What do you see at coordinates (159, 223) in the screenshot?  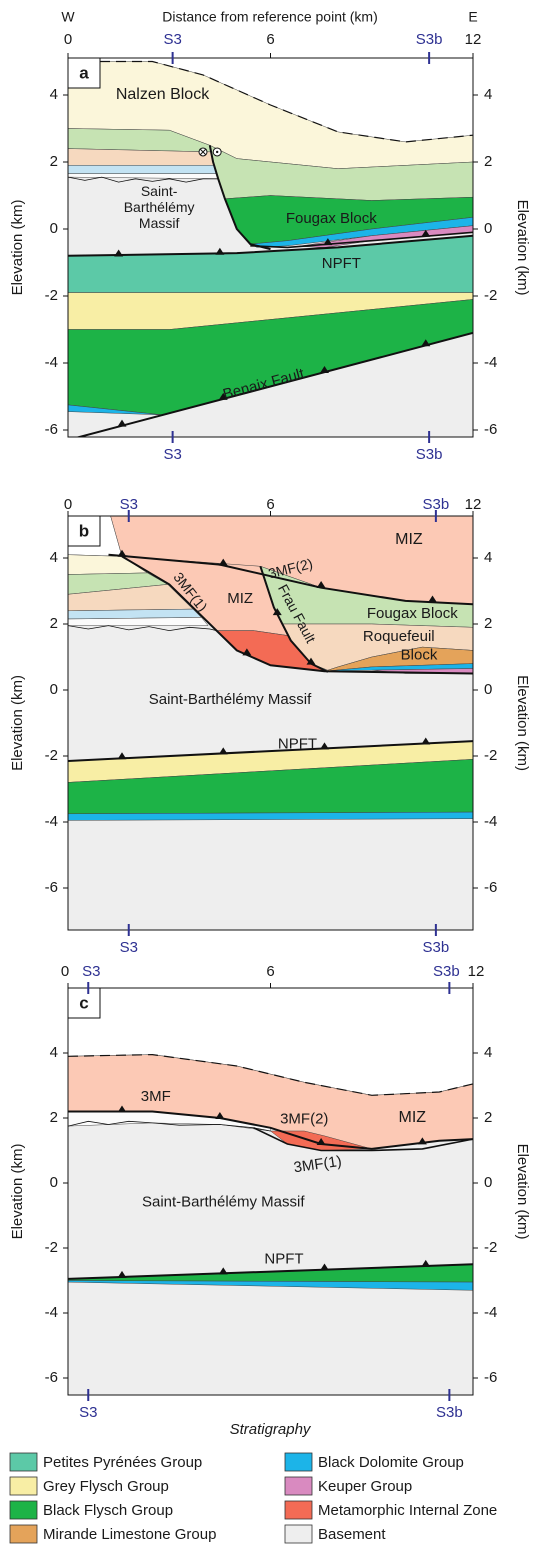 I see `unit-label: Massif` at bounding box center [159, 223].